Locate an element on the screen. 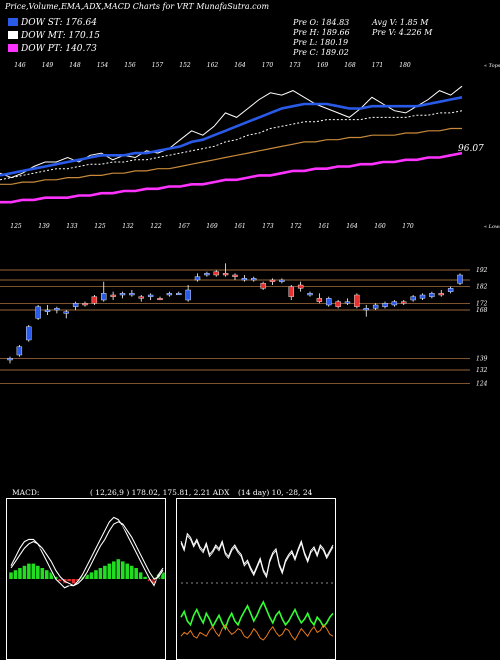 The height and width of the screenshot is (660, 500). bottom-tick-label: 161 is located at coordinates (239, 226).